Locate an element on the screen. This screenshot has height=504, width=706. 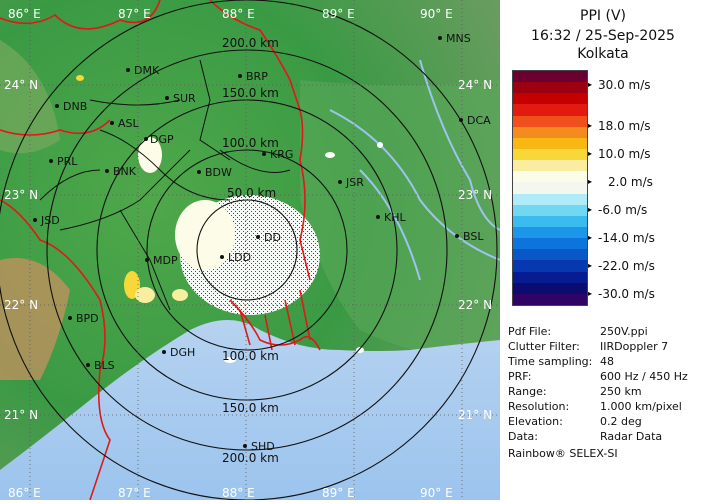
colorbar-label: 2.0 m/s is located at coordinates (630, 182).